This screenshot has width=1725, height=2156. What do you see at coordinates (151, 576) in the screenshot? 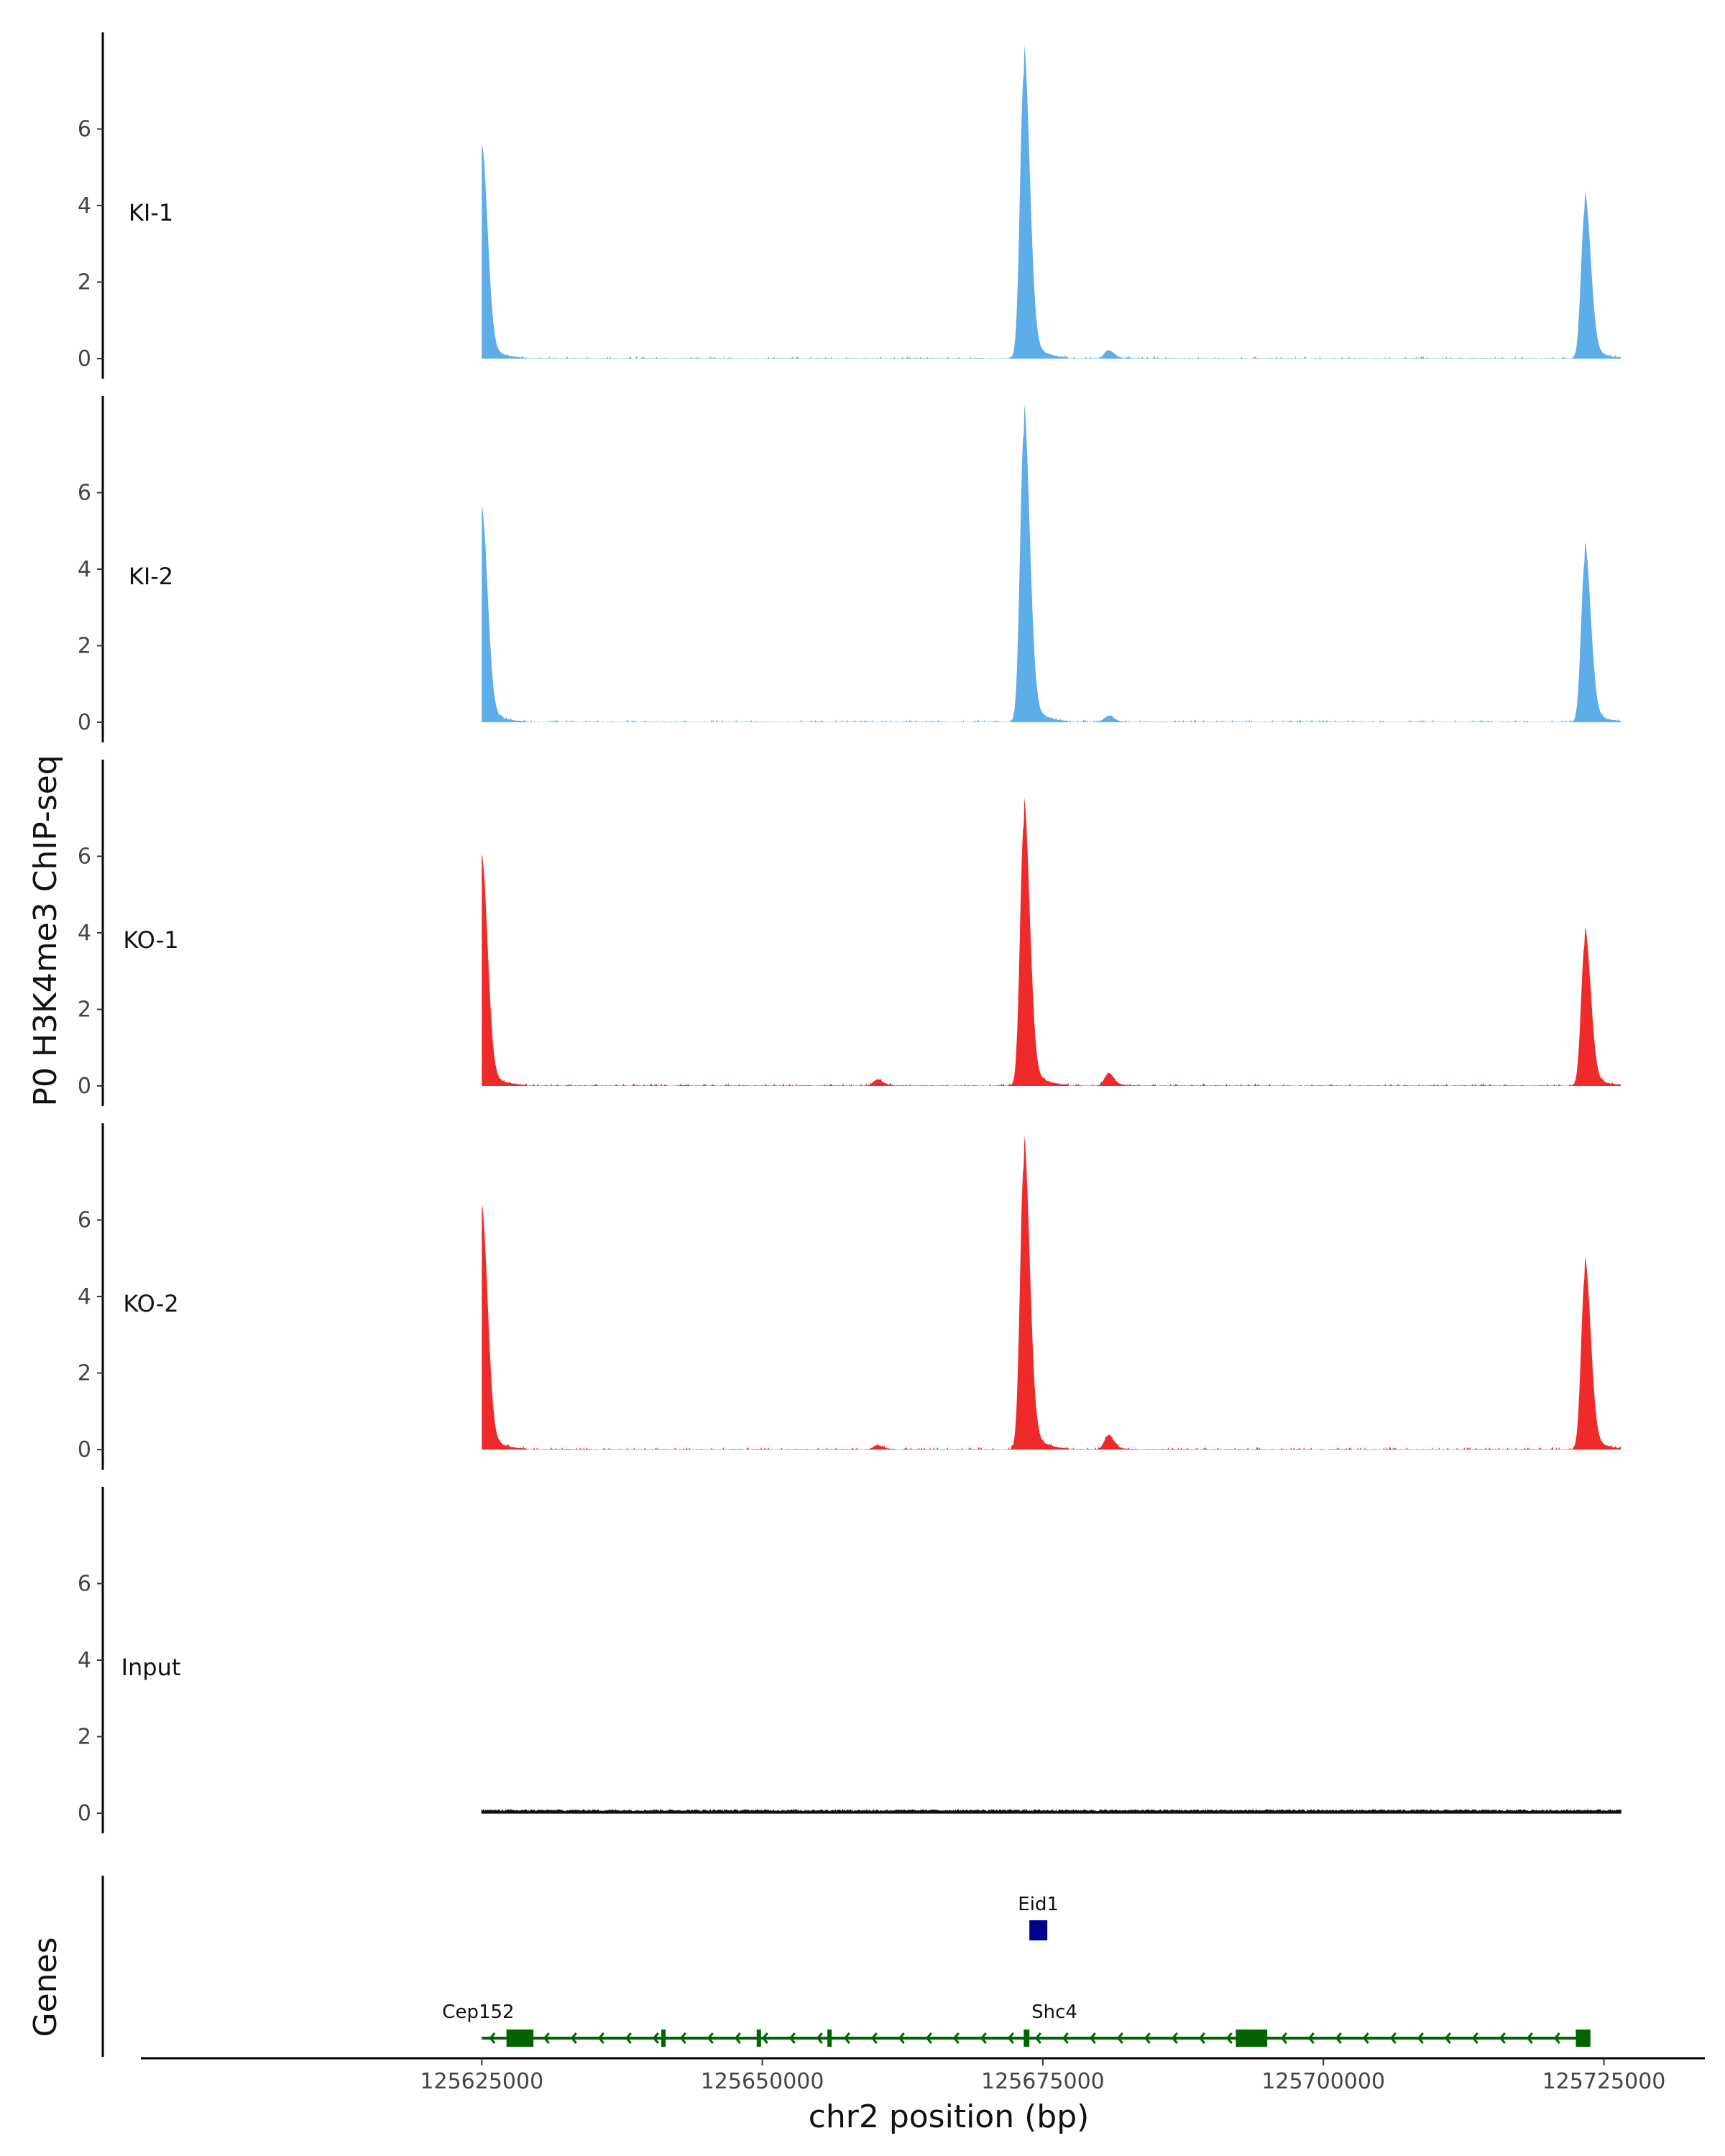
I see `track-label: KI-2` at bounding box center [151, 576].